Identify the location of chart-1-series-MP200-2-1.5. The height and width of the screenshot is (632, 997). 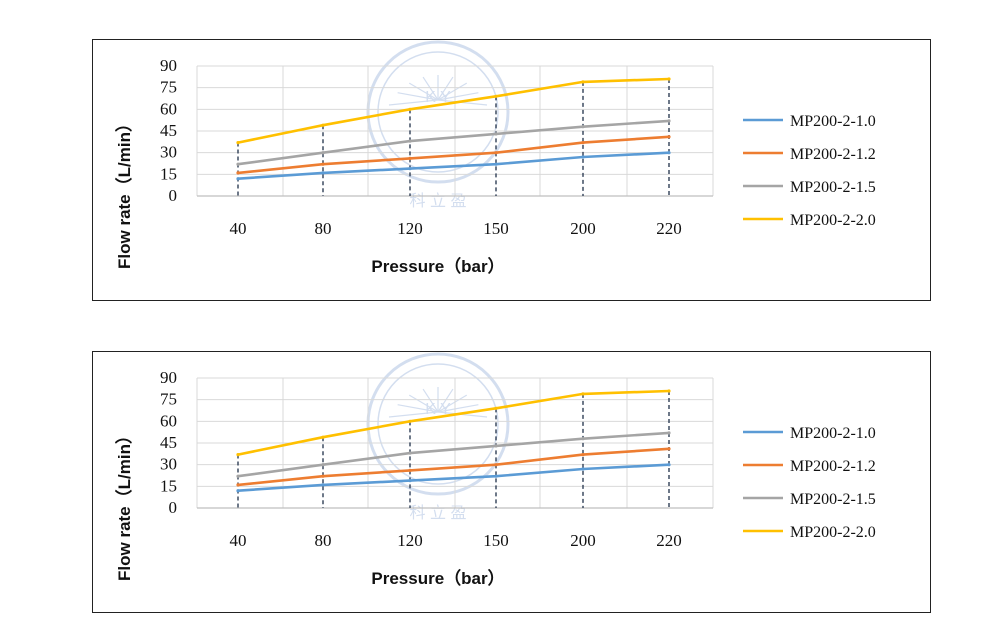
(453, 142).